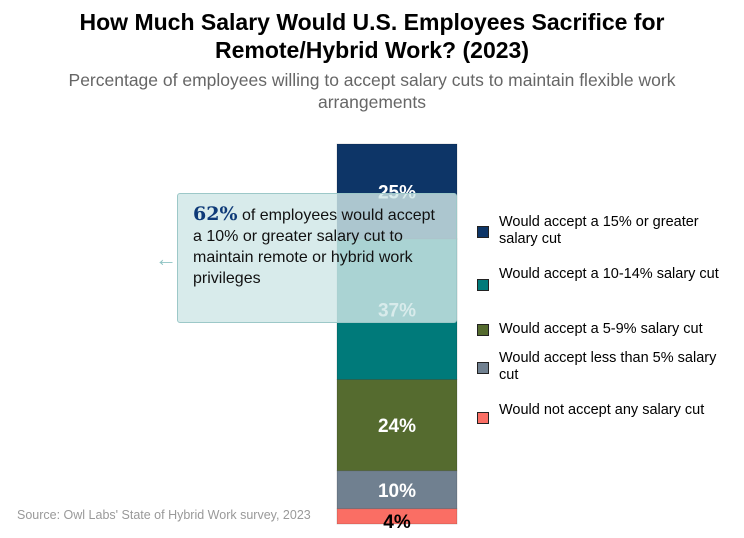 The height and width of the screenshot is (538, 744). Describe the element at coordinates (608, 366) in the screenshot. I see `legend-label: Would accept less than 5% salary cut` at that location.